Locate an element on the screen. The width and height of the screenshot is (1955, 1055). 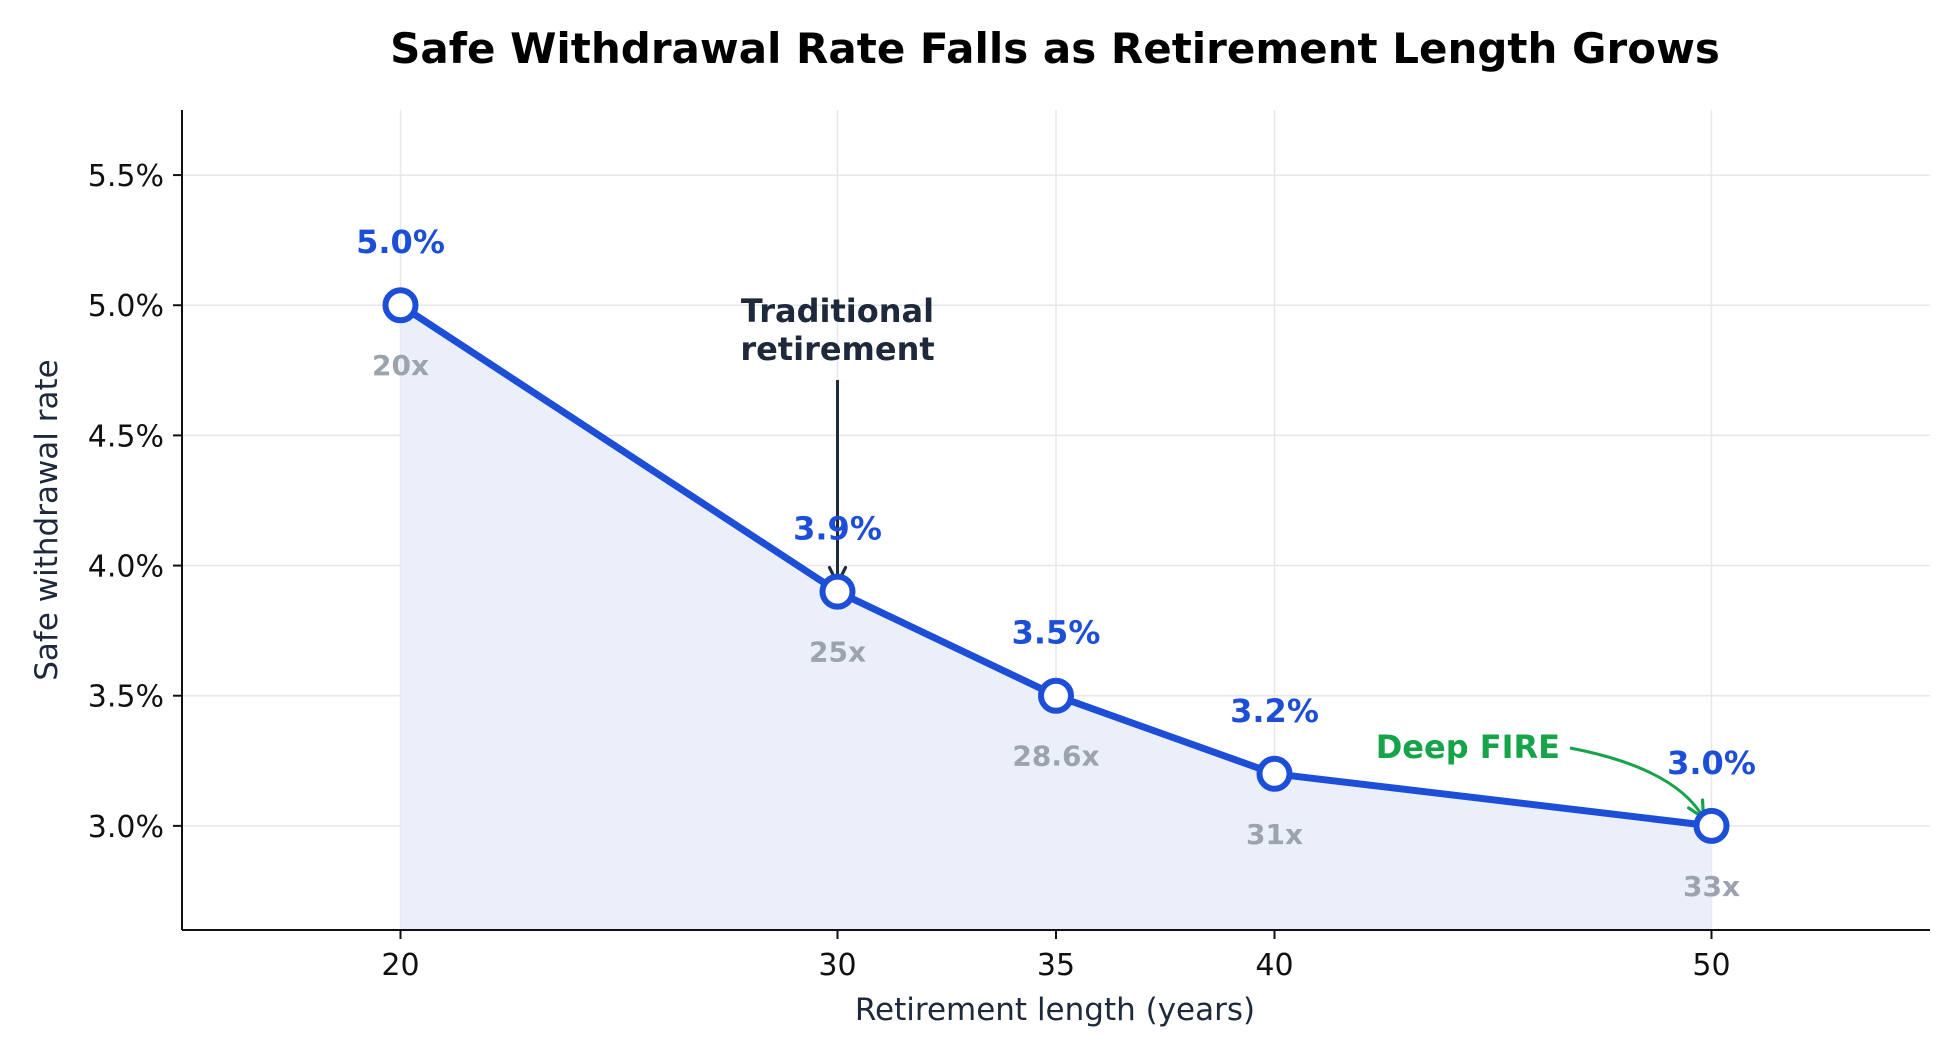
annotation-line: retirement is located at coordinates (837, 349).